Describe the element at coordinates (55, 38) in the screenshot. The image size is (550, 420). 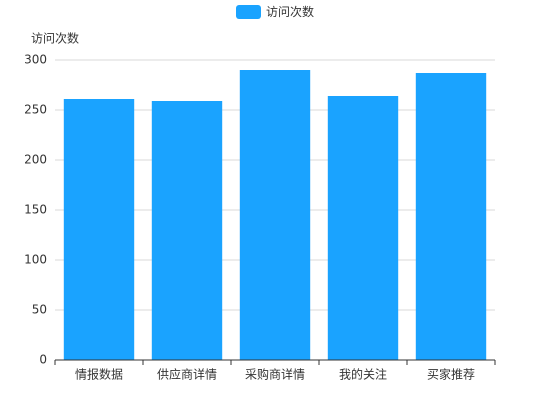
I see `y-axis-label: 访问次数` at that location.